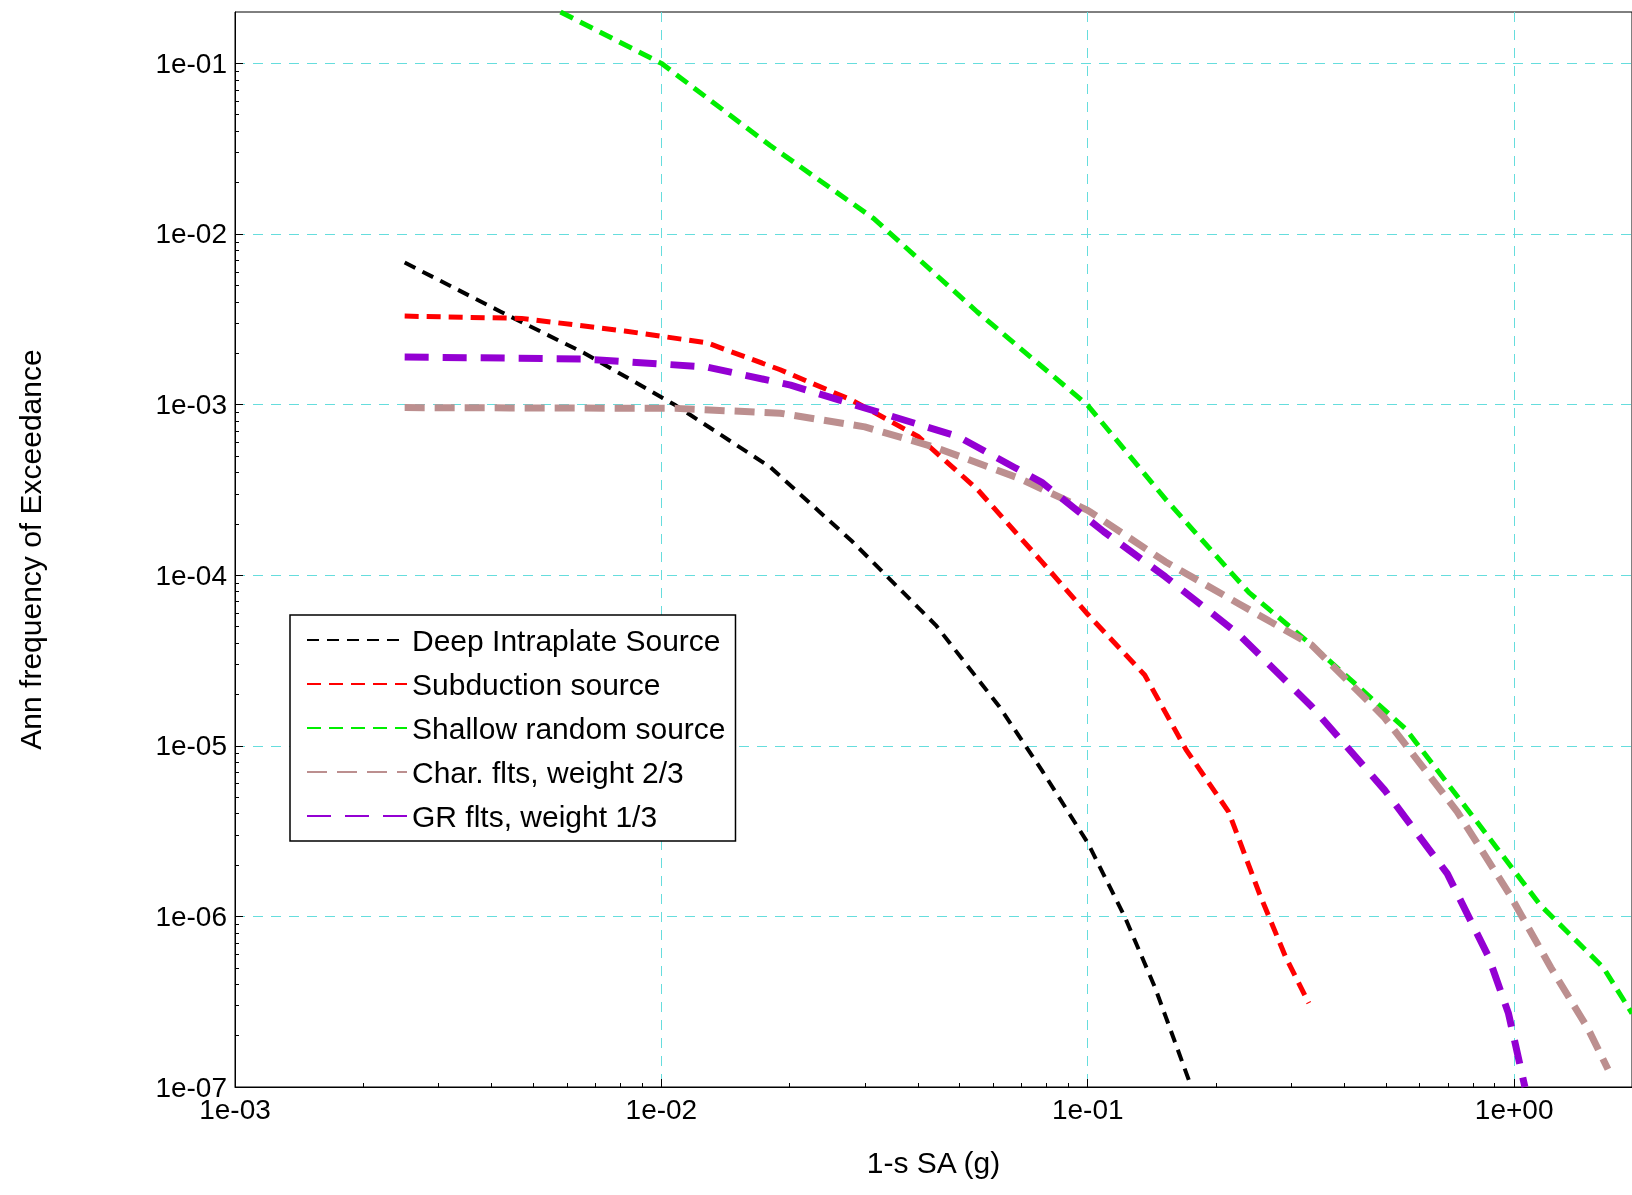 Image resolution: width=1632 pixels, height=1195 pixels. What do you see at coordinates (191, 63) in the screenshot?
I see `y-tick-label: 1e-01` at bounding box center [191, 63].